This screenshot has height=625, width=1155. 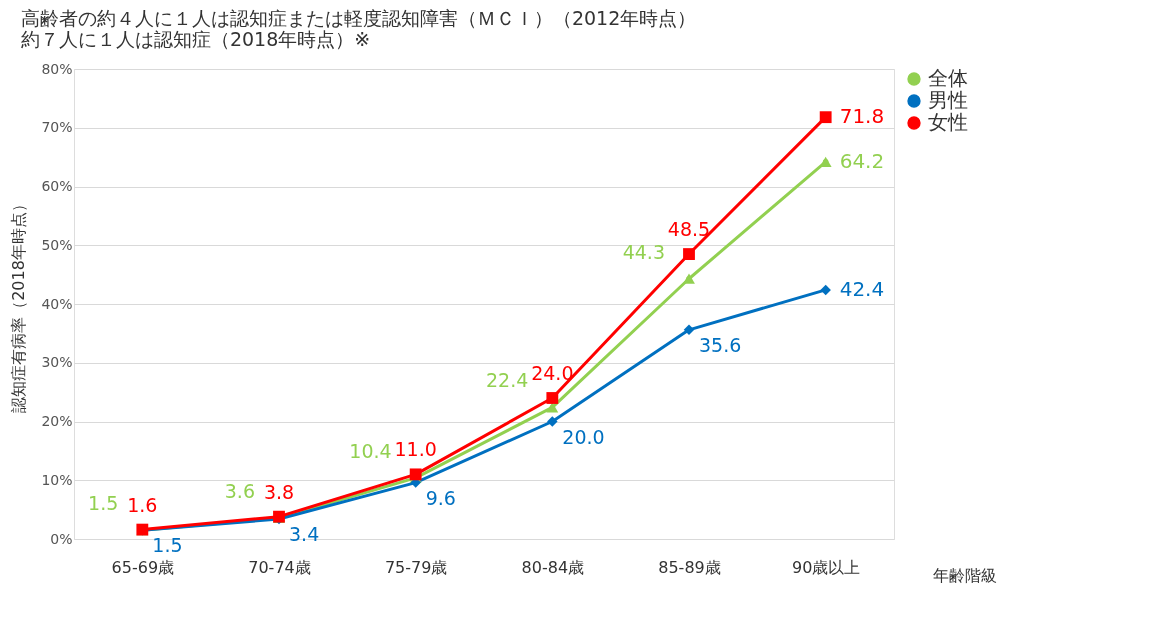 What do you see at coordinates (304, 534) in the screenshot?
I see `data-label: 3.4` at bounding box center [304, 534].